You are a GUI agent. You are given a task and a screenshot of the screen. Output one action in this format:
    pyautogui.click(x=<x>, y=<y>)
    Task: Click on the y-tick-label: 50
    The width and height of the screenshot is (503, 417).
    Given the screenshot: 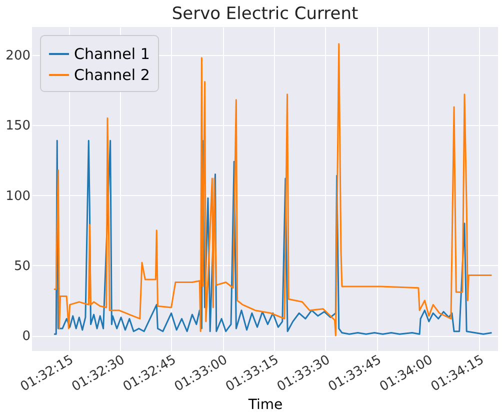 What is the action you would take?
    pyautogui.click(x=22, y=266)
    